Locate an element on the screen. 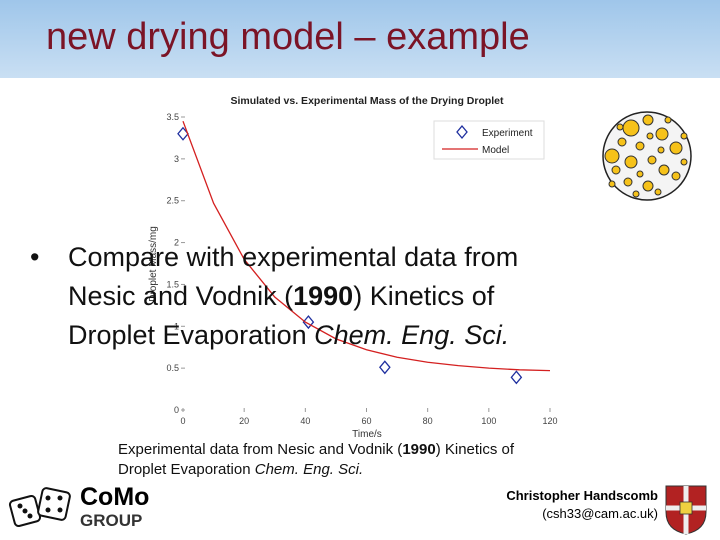  y-axis-label: Droplet Mass/mg is located at coordinates (153, 264).